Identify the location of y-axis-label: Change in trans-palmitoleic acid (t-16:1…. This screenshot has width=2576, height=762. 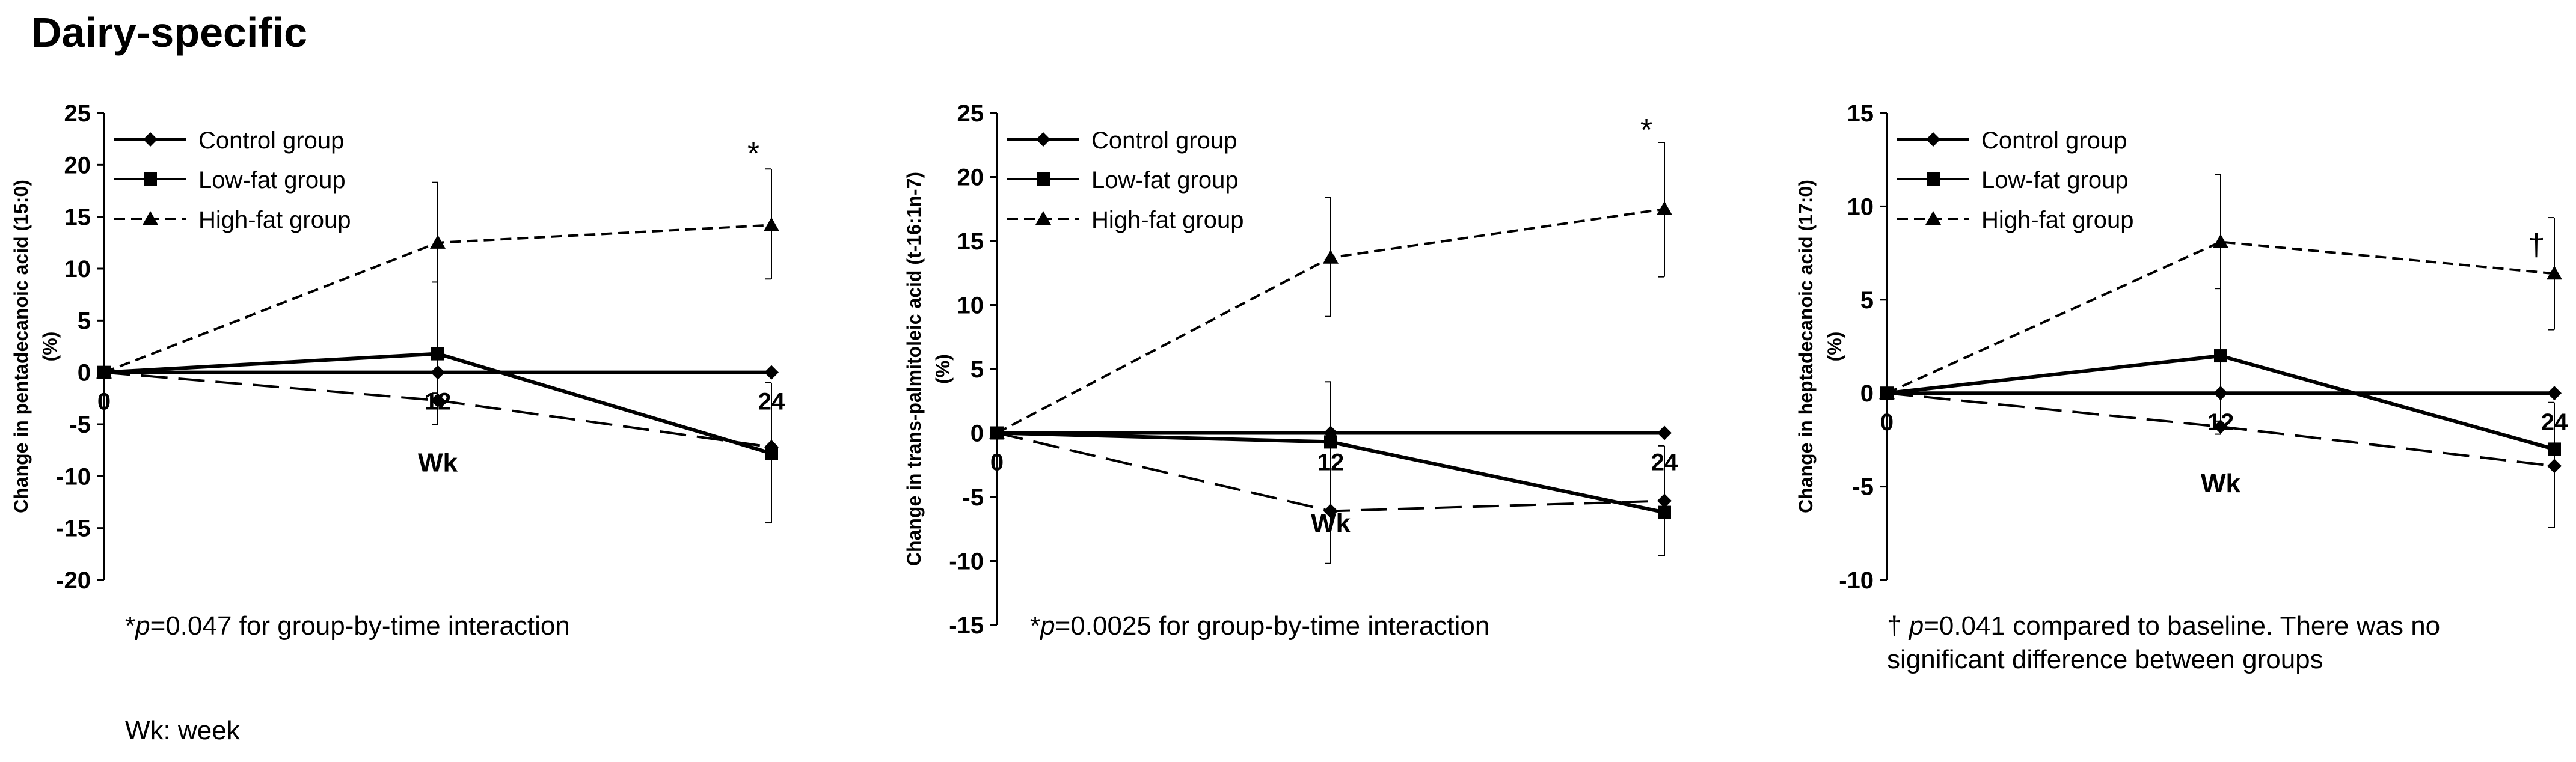
(914, 369).